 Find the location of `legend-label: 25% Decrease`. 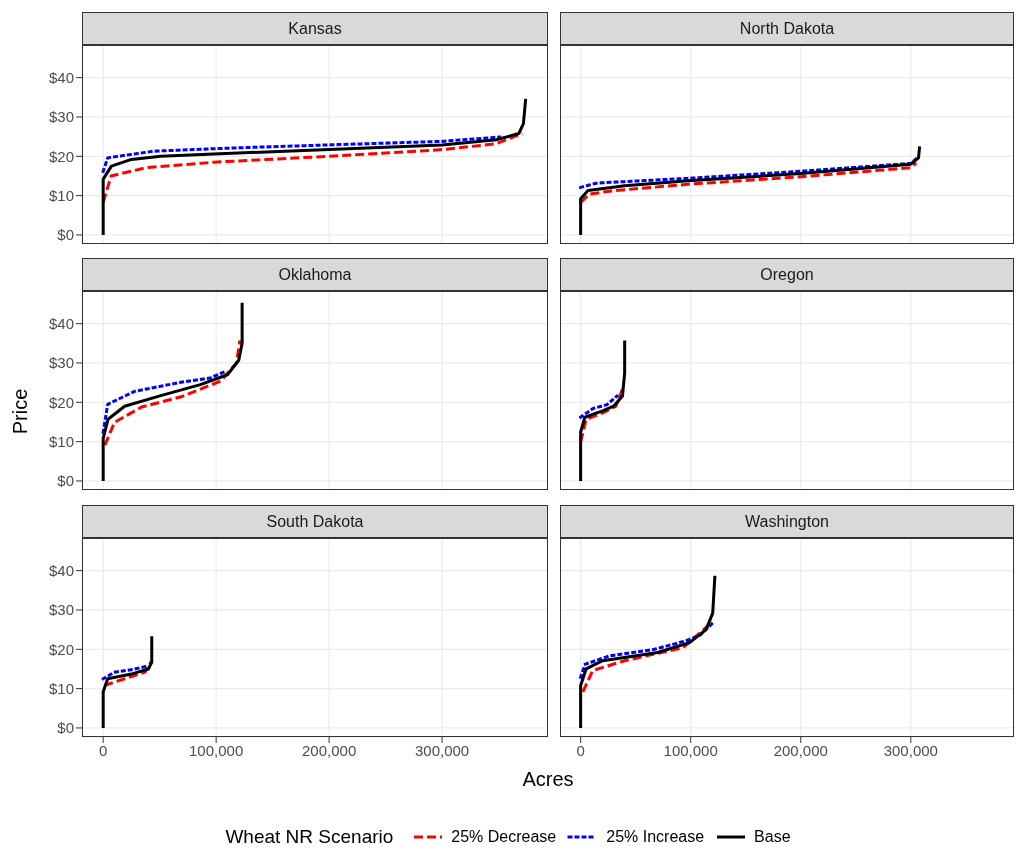

legend-label: 25% Decrease is located at coordinates (504, 837).